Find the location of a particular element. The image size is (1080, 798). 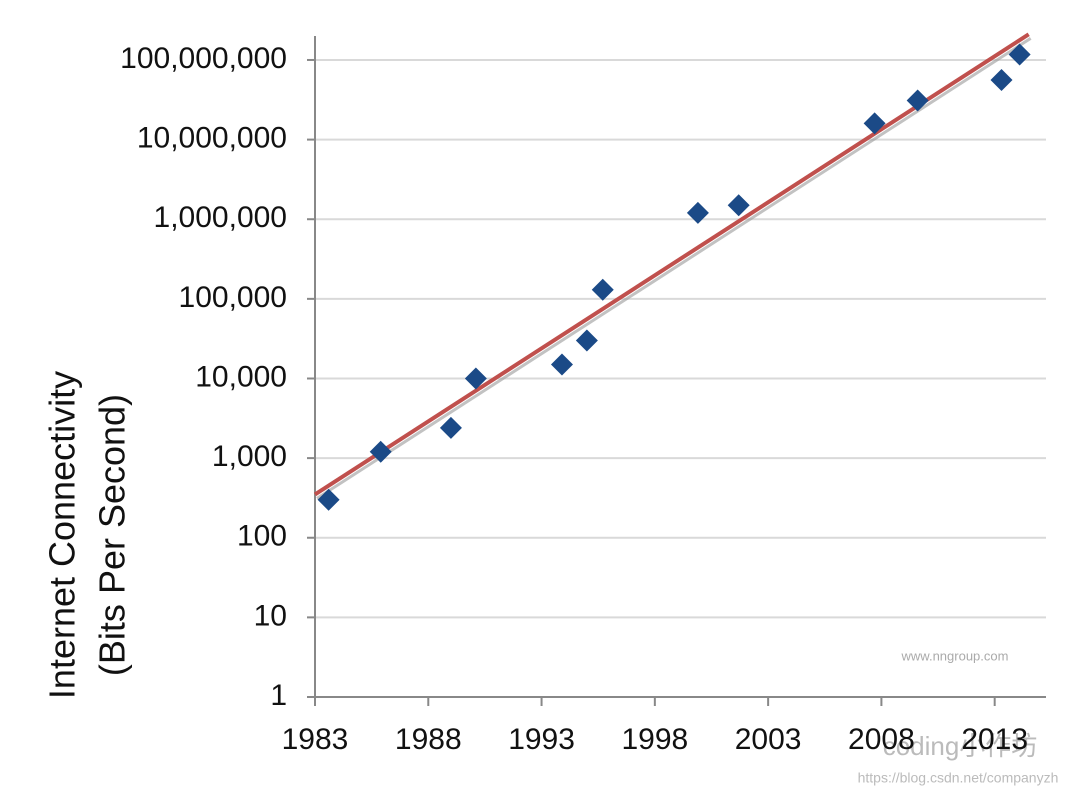

watermark: https://blog.csdn.net/companyzh is located at coordinates (958, 778).